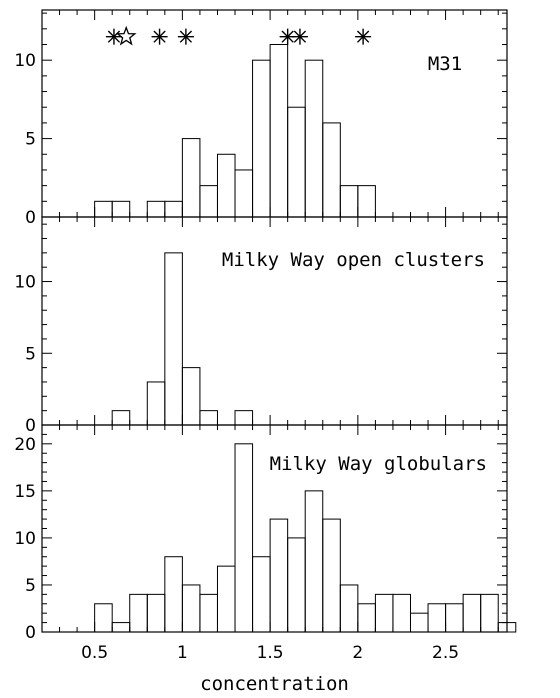 The width and height of the screenshot is (560, 698). I want to click on ytick-label-bottom-2: 10, so click(25, 539).